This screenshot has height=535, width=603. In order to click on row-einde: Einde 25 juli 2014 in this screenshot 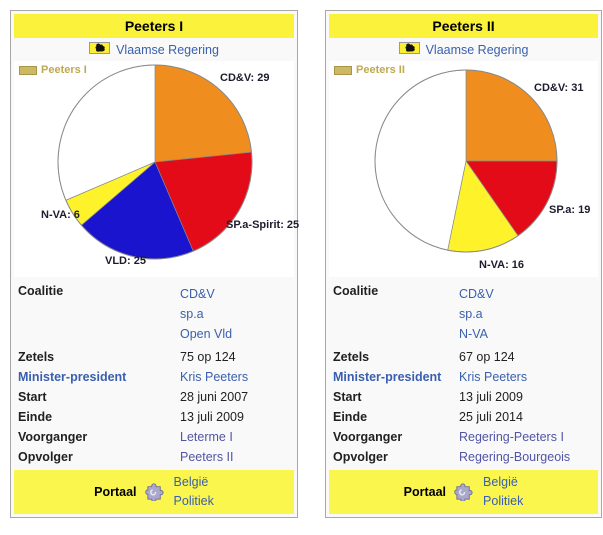, I will do `click(463, 417)`.